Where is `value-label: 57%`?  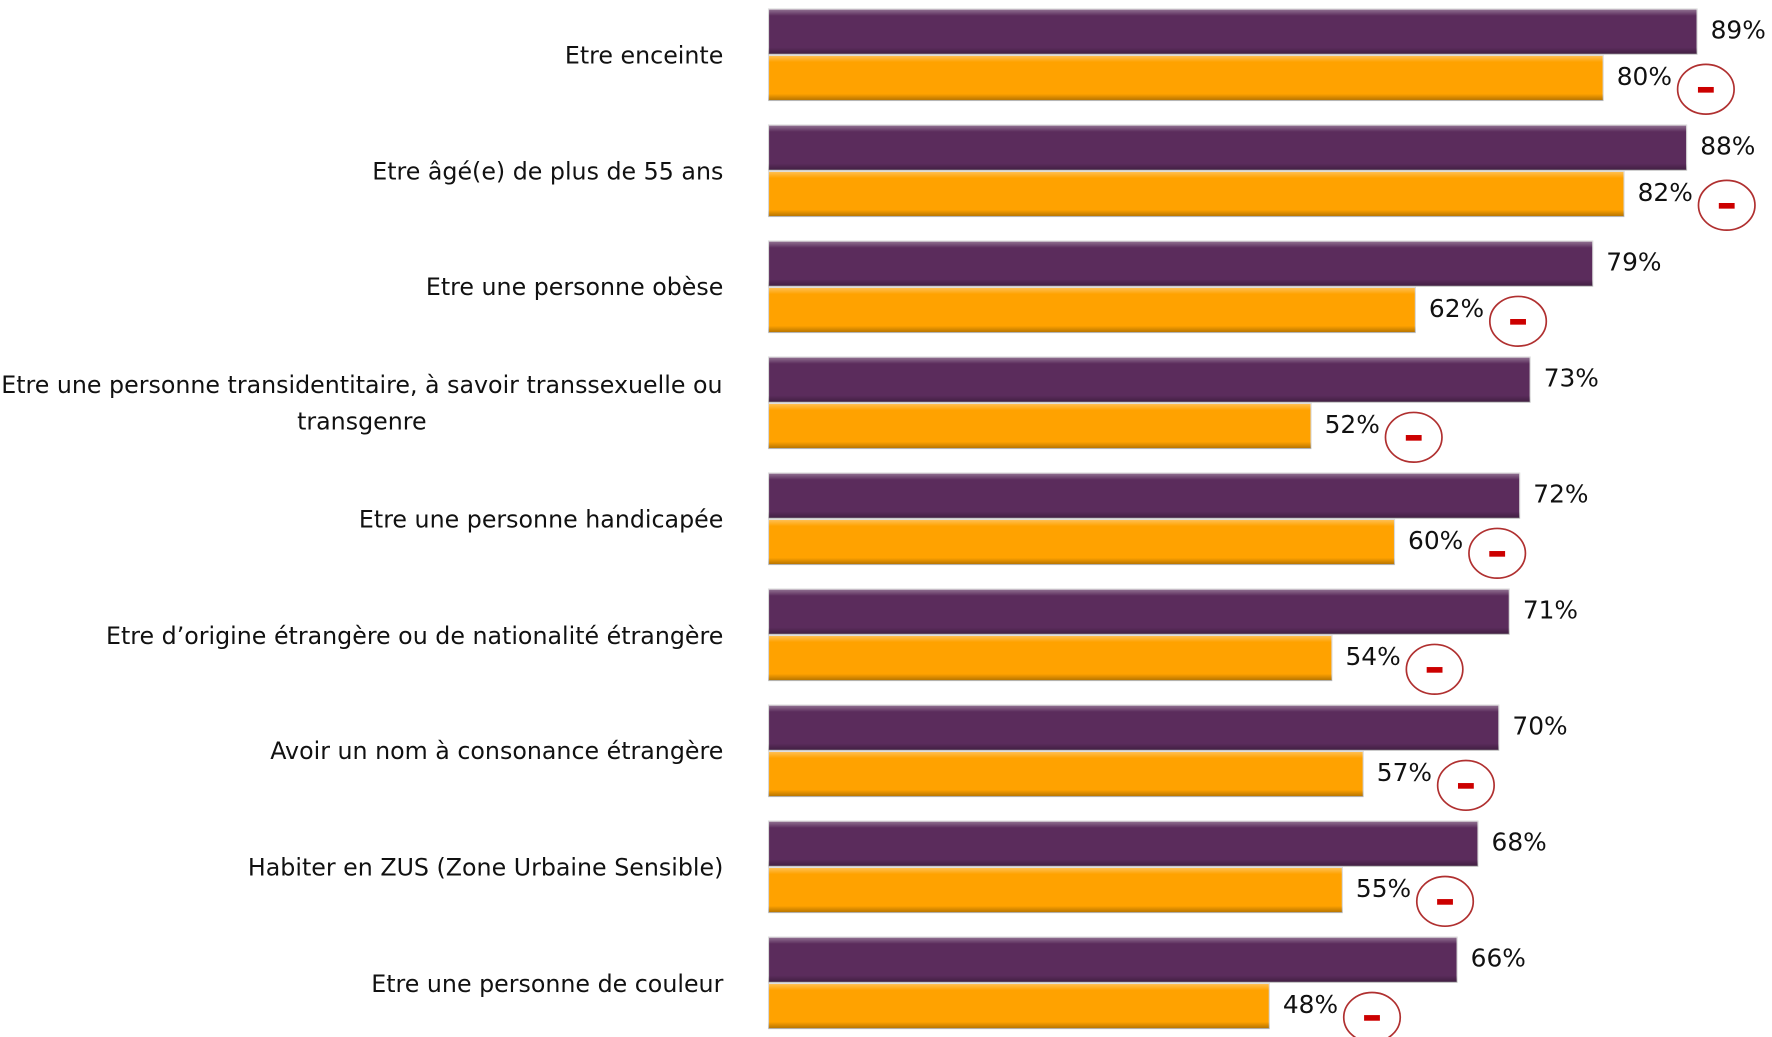
value-label: 57% is located at coordinates (1404, 772).